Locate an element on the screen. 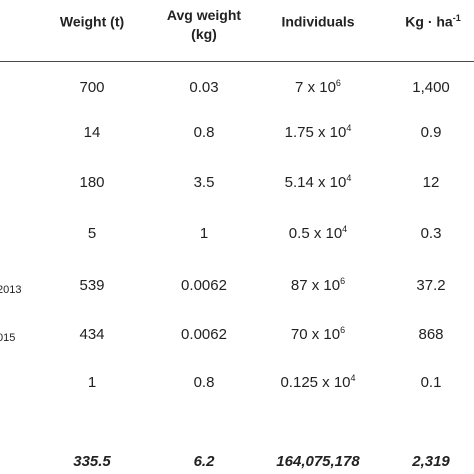 This screenshot has width=474, height=474. cell-individuals-base: 7 x 10 is located at coordinates (315, 87).